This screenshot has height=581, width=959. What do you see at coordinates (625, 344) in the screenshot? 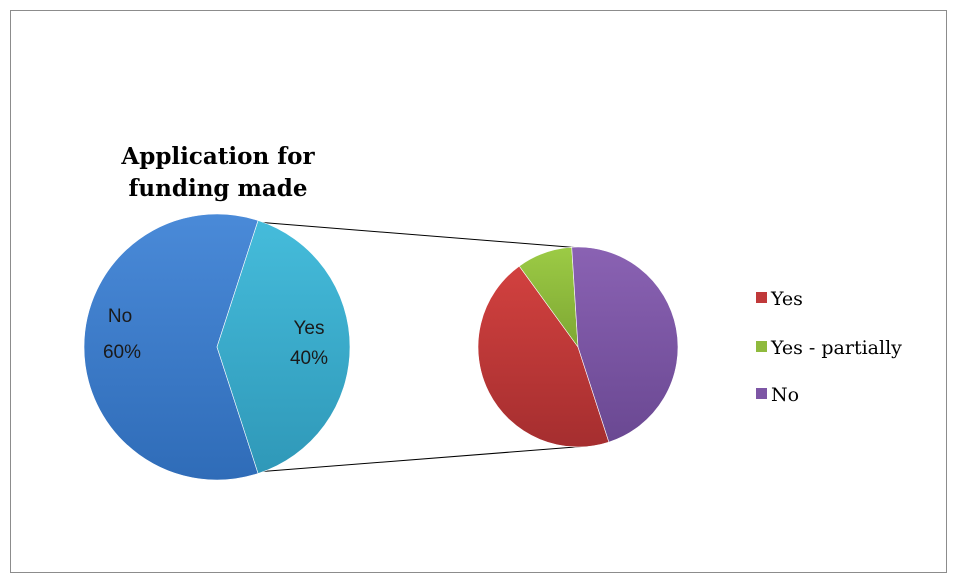
I see `secondary-pie-slice-no` at bounding box center [625, 344].